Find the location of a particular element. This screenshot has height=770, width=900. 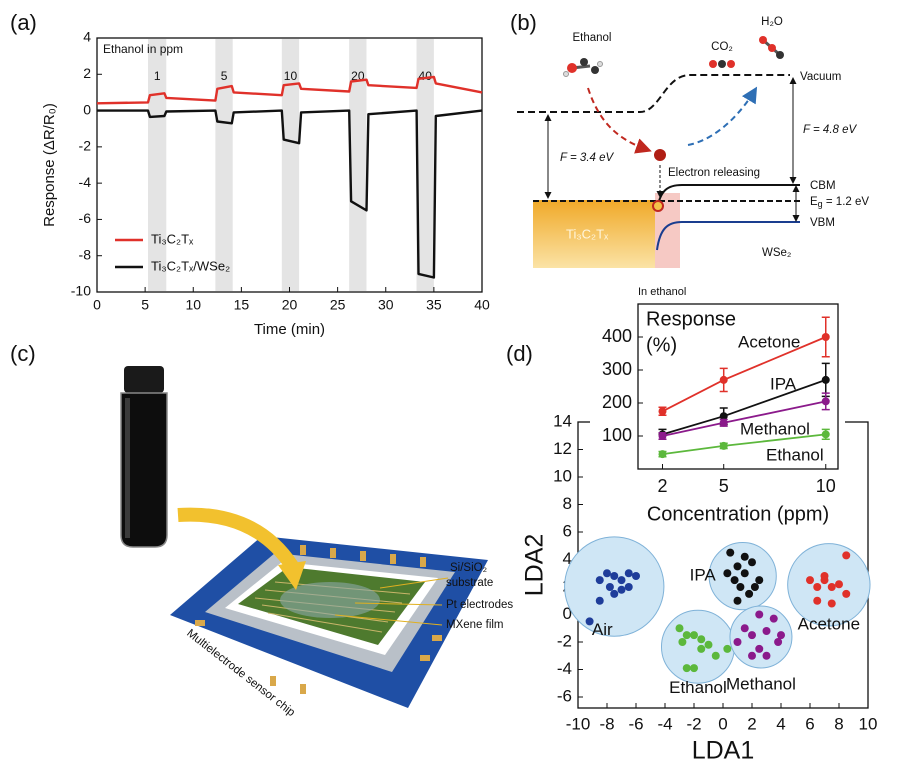

x-tick-label: 4 is located at coordinates (780, 723).